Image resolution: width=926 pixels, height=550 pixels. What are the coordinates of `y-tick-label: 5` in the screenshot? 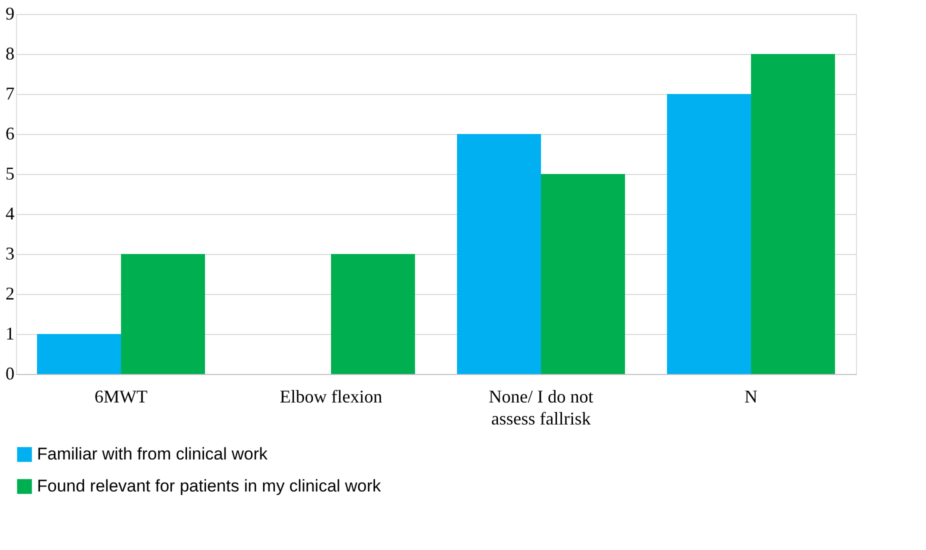 It's located at (10, 174).